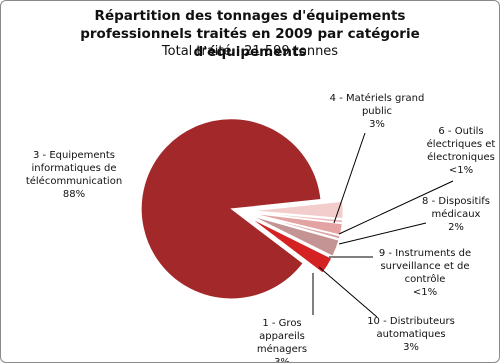 The width and height of the screenshot is (500, 363). Describe the element at coordinates (250, 51) in the screenshot. I see `chart-subtitle: Total traité : 21 599 tonnes` at that location.